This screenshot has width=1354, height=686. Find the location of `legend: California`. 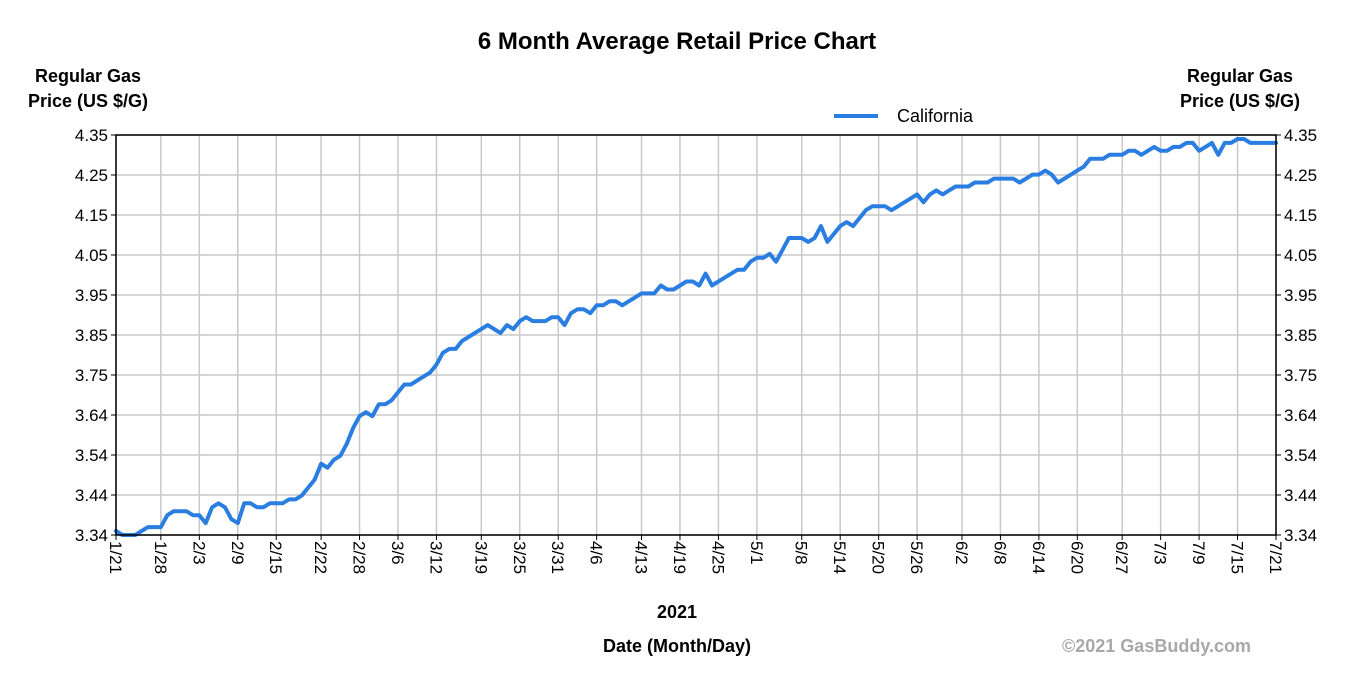

legend: California is located at coordinates (903, 116).